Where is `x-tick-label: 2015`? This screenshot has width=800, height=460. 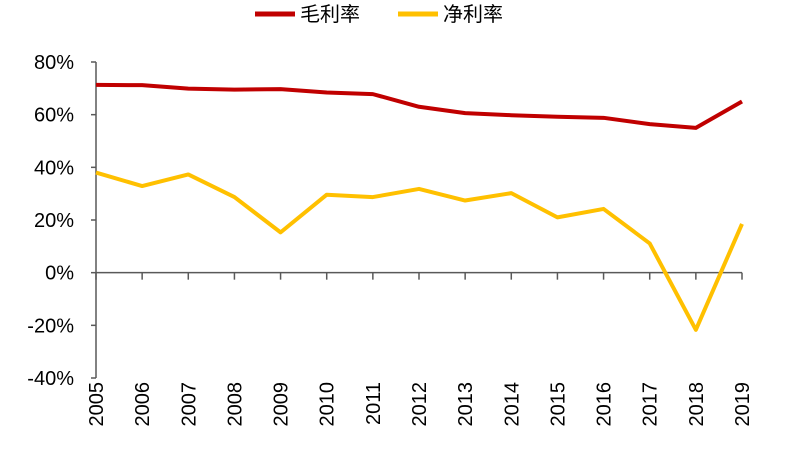
x-tick-label: 2015 is located at coordinates (558, 404).